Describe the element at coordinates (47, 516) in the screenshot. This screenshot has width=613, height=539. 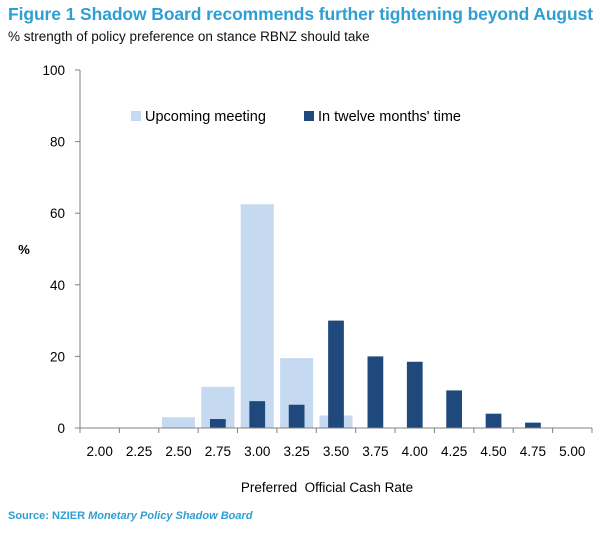
I see `source-label: Source: NZIER` at that location.